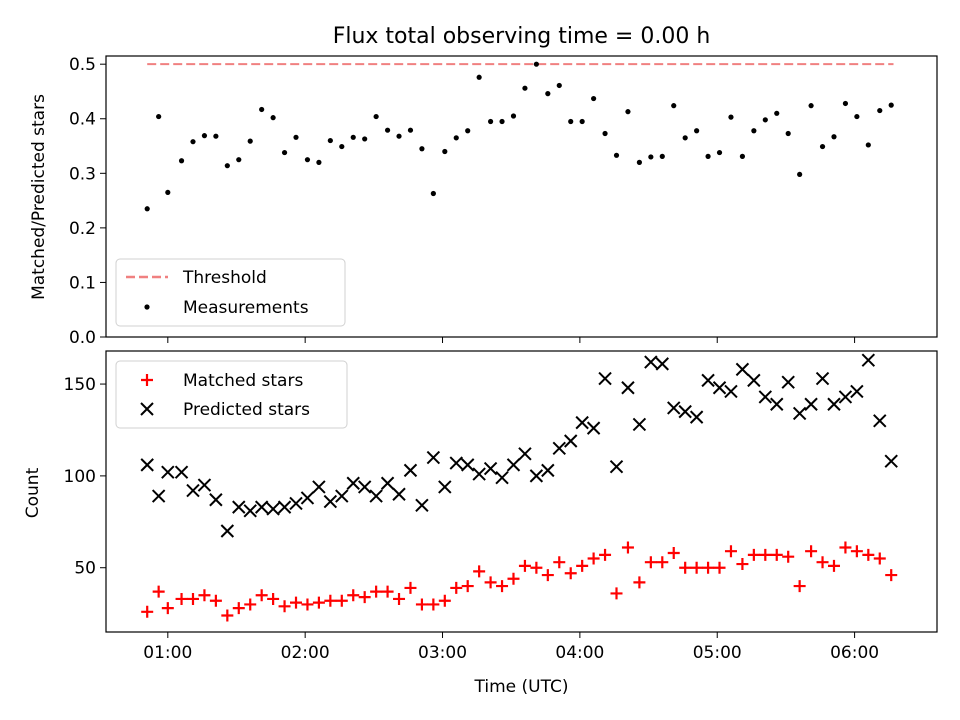 This screenshot has height=720, width=960. Describe the element at coordinates (39, 197) in the screenshot. I see `top-y-axis-label: Matched/Predicted stars` at that location.